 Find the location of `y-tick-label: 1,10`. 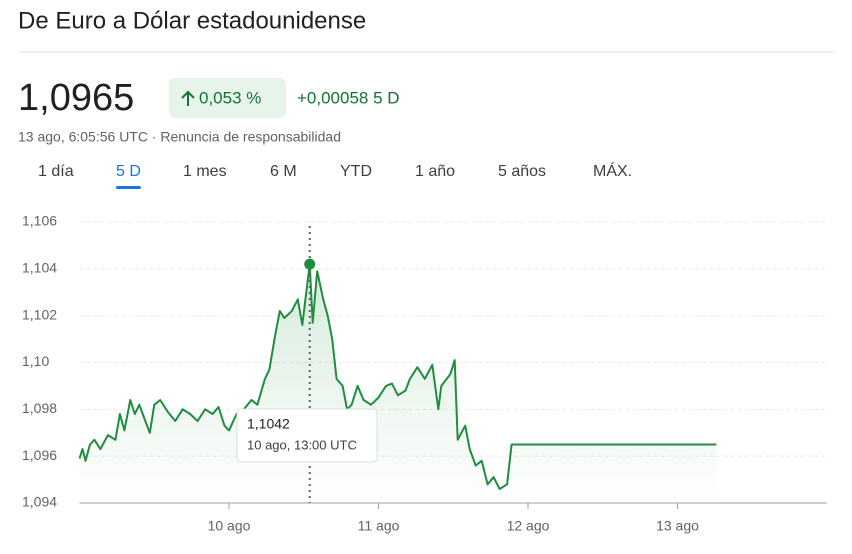

y-tick-label: 1,10 is located at coordinates (35, 361).